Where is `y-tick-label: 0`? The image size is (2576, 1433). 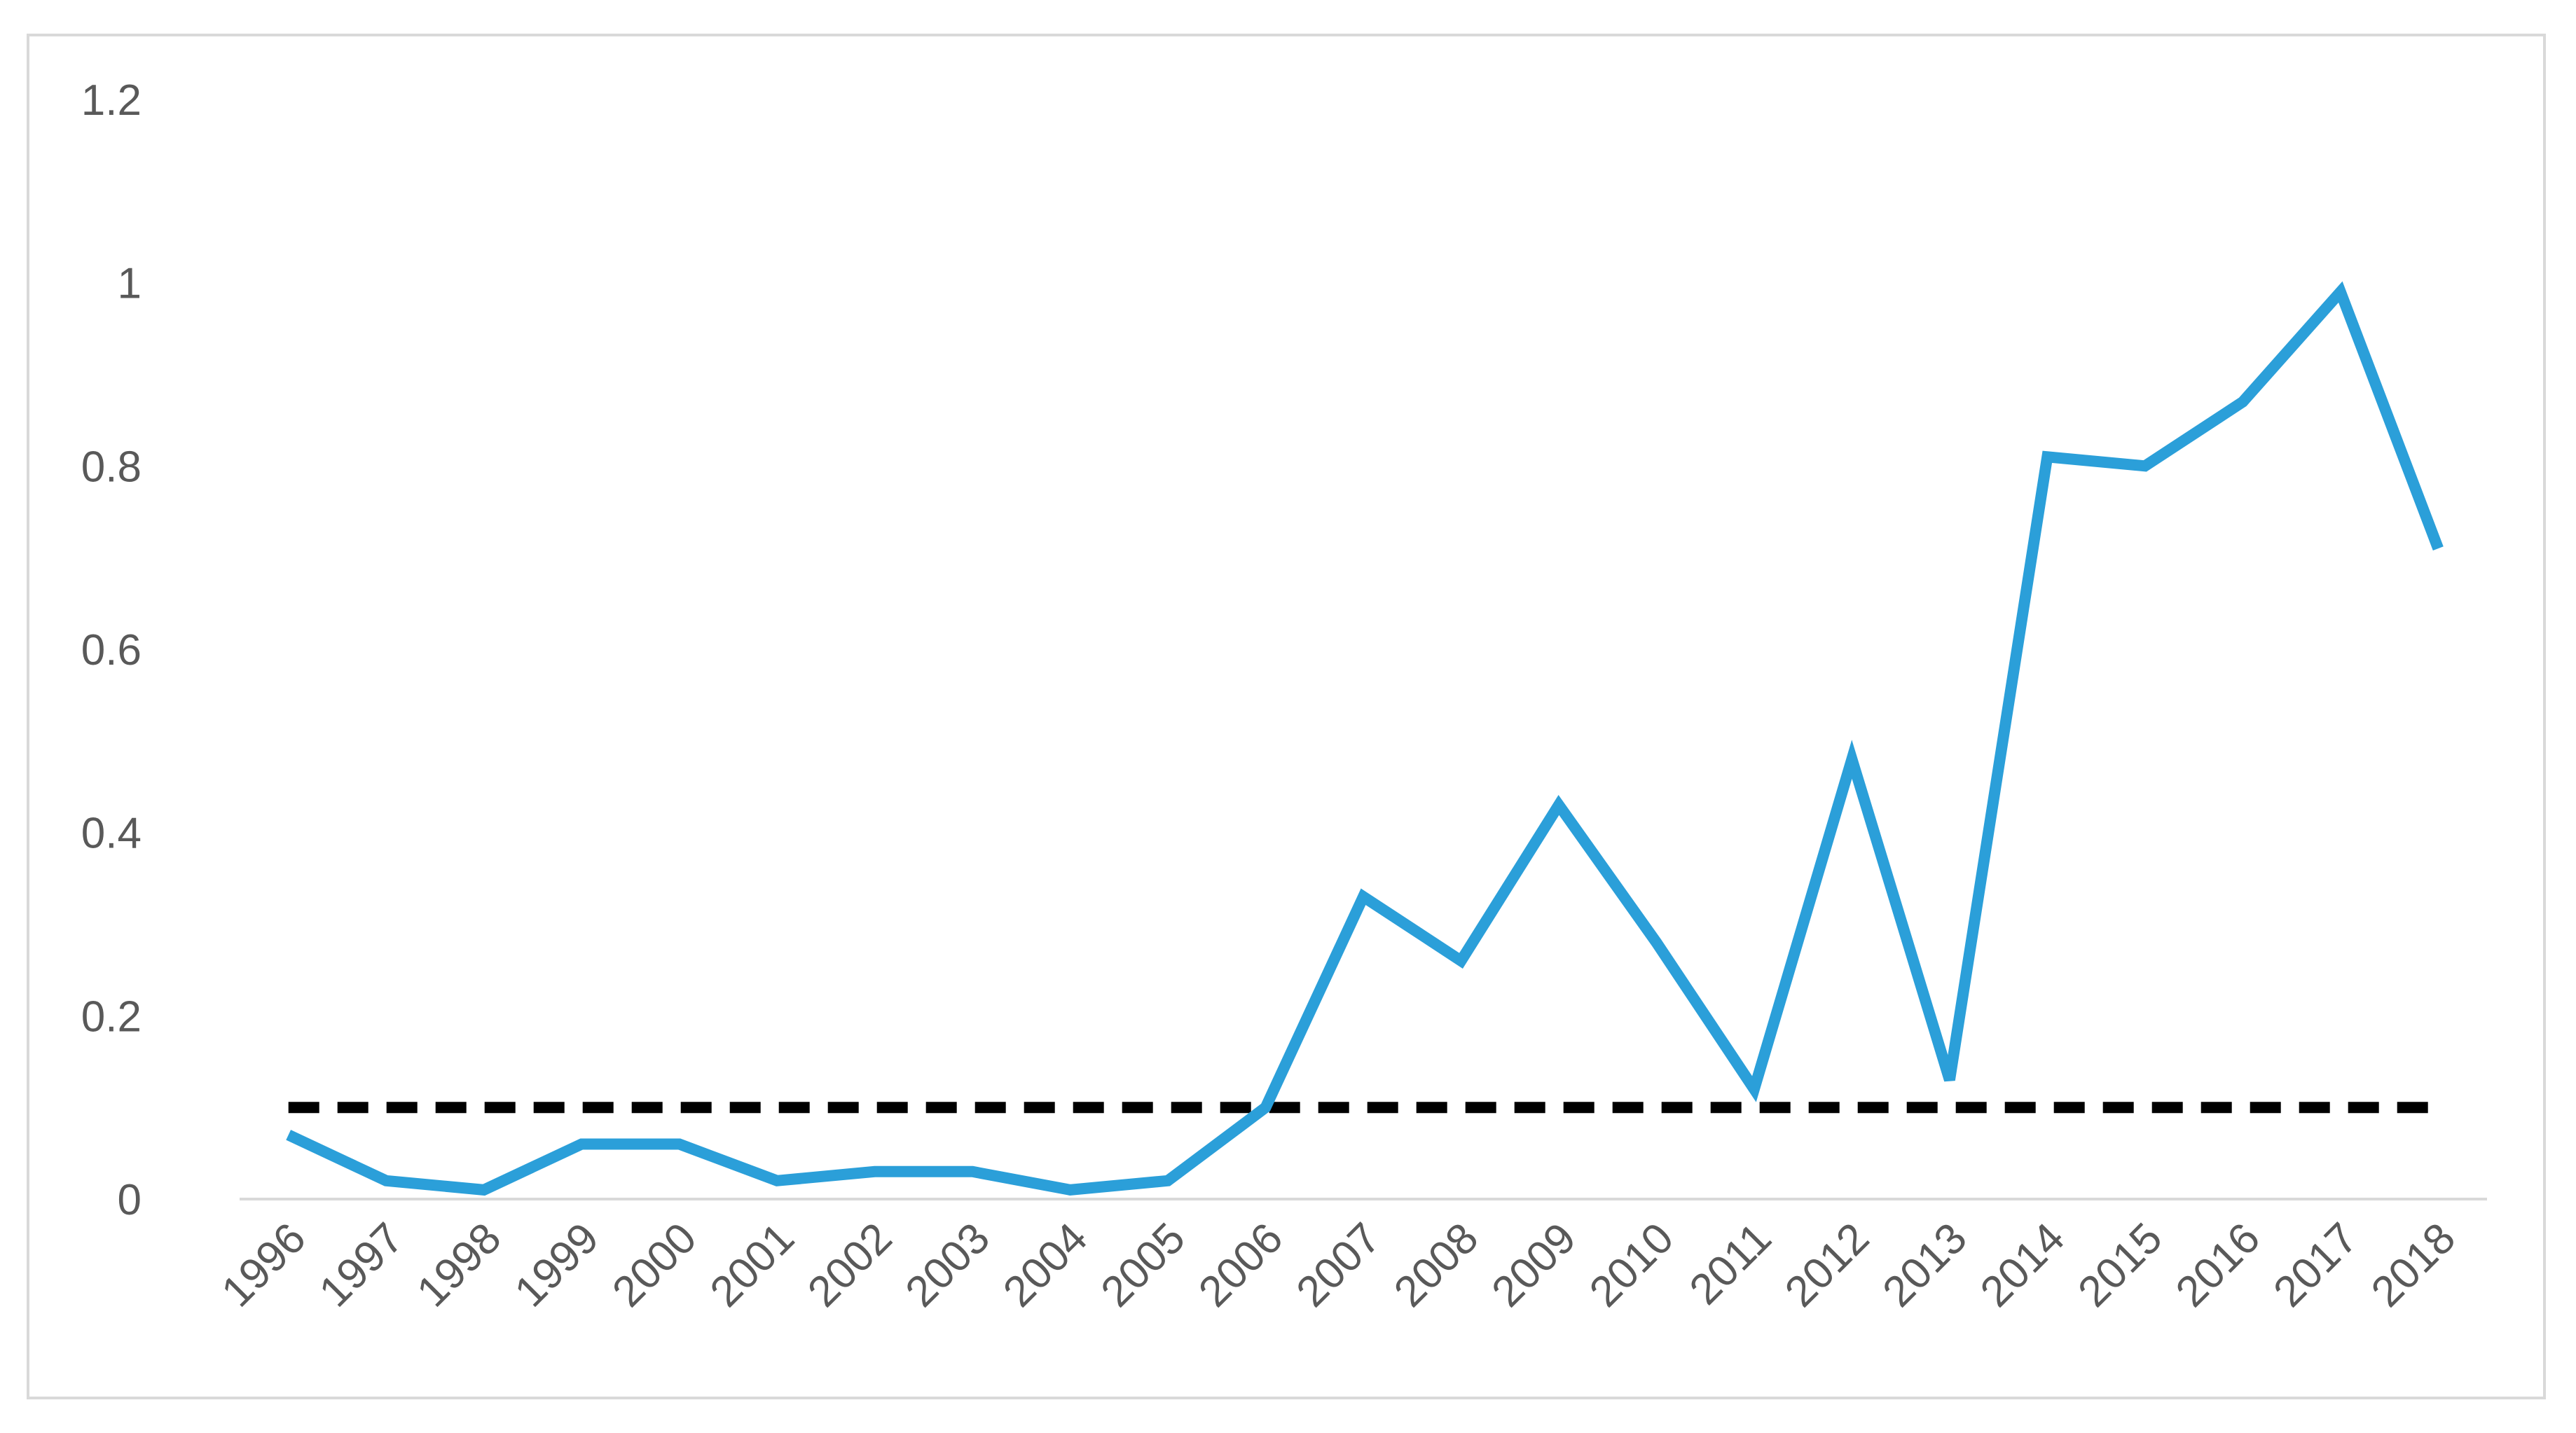
y-tick-label: 0 is located at coordinates (130, 1200).